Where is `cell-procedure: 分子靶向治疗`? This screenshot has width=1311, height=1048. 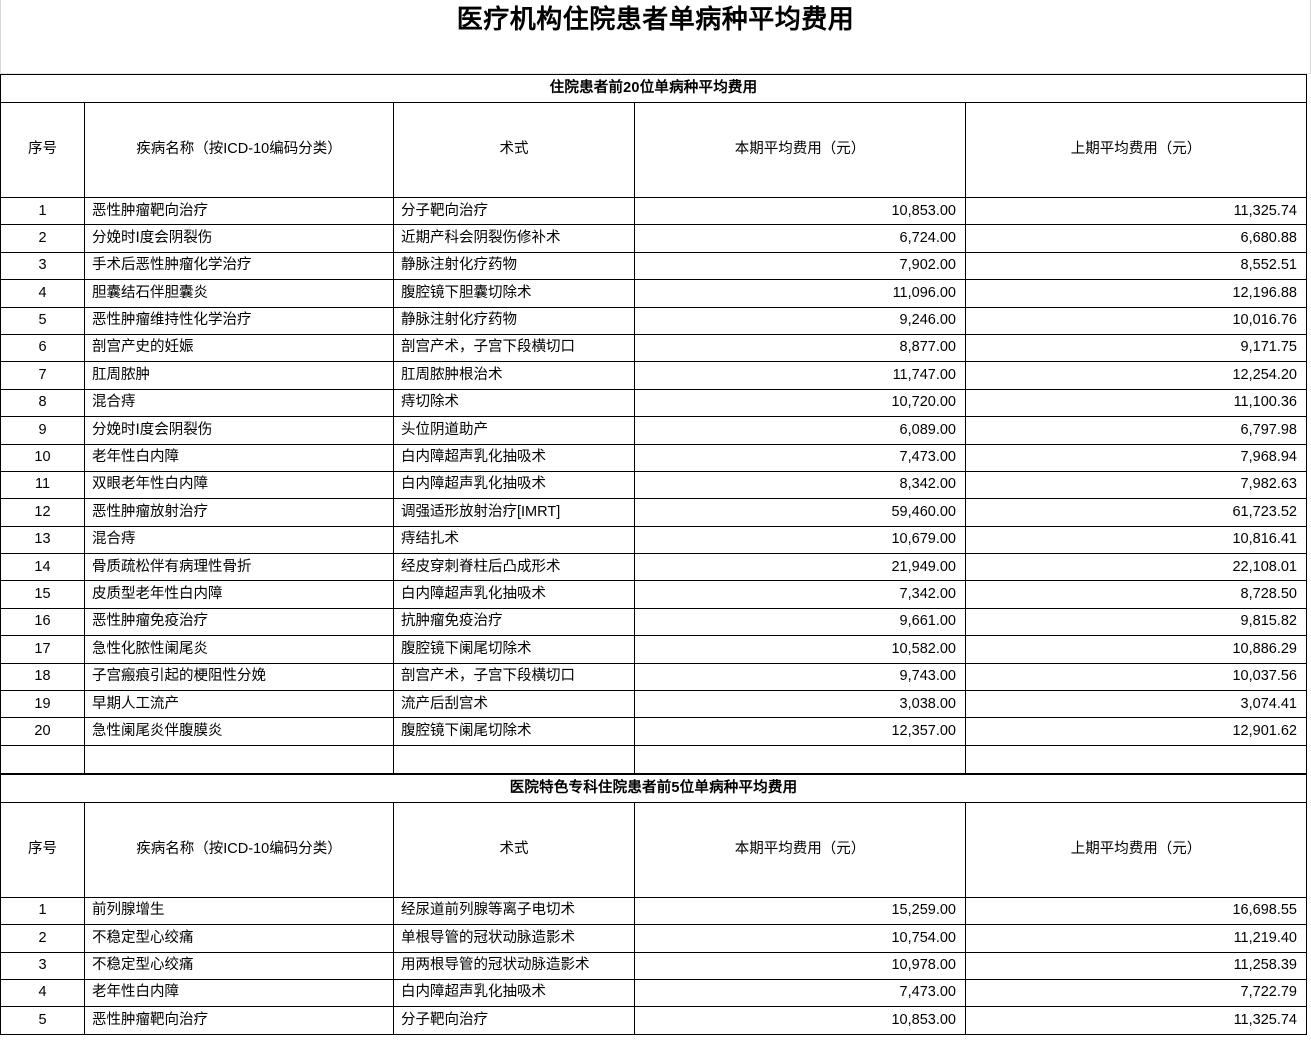 cell-procedure: 分子靶向治疗 is located at coordinates (514, 1020).